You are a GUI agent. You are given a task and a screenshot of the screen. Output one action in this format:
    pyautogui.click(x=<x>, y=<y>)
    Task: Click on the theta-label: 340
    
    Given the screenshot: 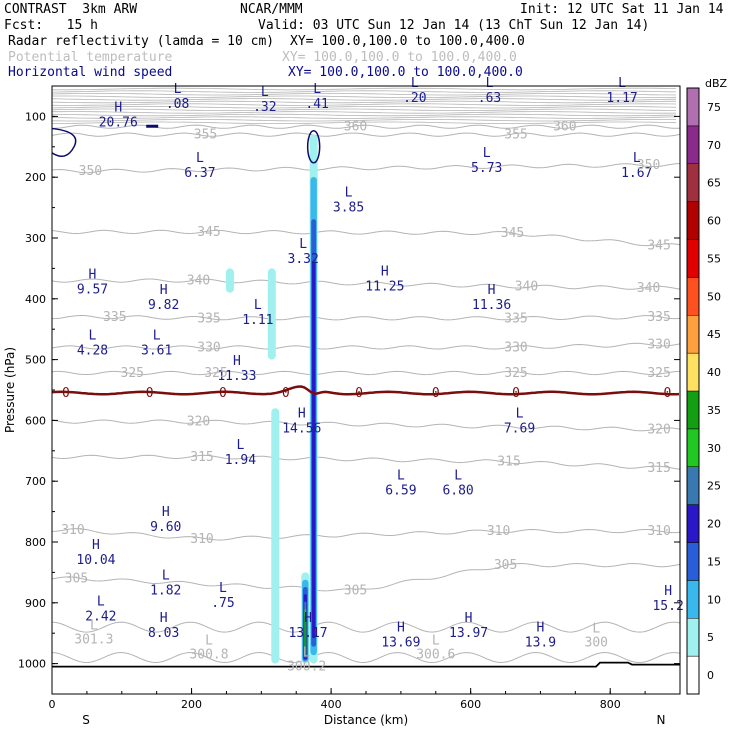 What is the action you would take?
    pyautogui.click(x=526, y=287)
    